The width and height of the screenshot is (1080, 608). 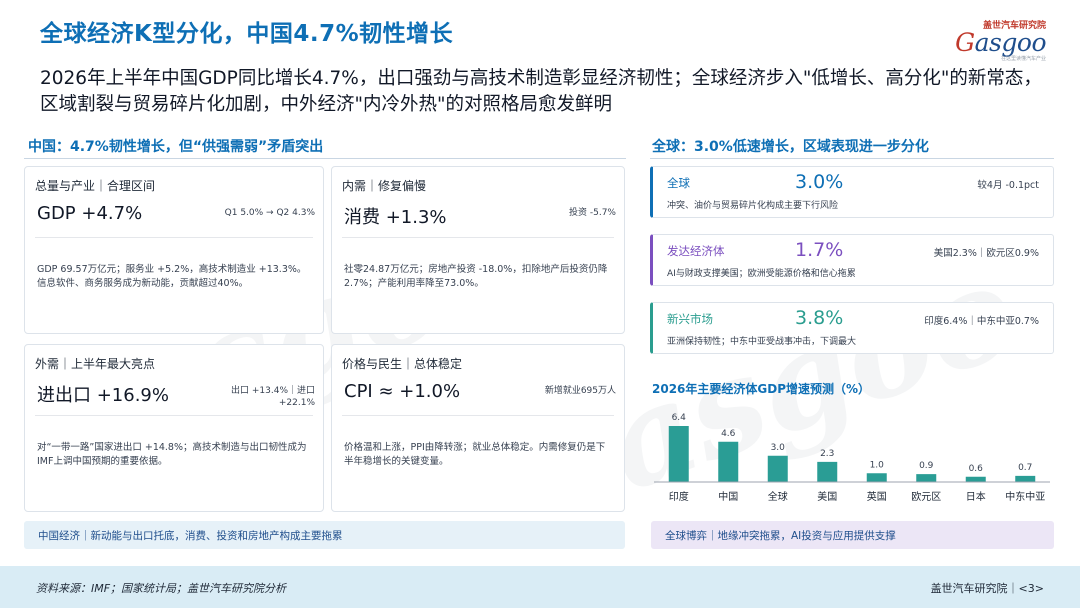 What do you see at coordinates (90, 213) in the screenshot?
I see `card-metric: GDP +4.7%` at bounding box center [90, 213].